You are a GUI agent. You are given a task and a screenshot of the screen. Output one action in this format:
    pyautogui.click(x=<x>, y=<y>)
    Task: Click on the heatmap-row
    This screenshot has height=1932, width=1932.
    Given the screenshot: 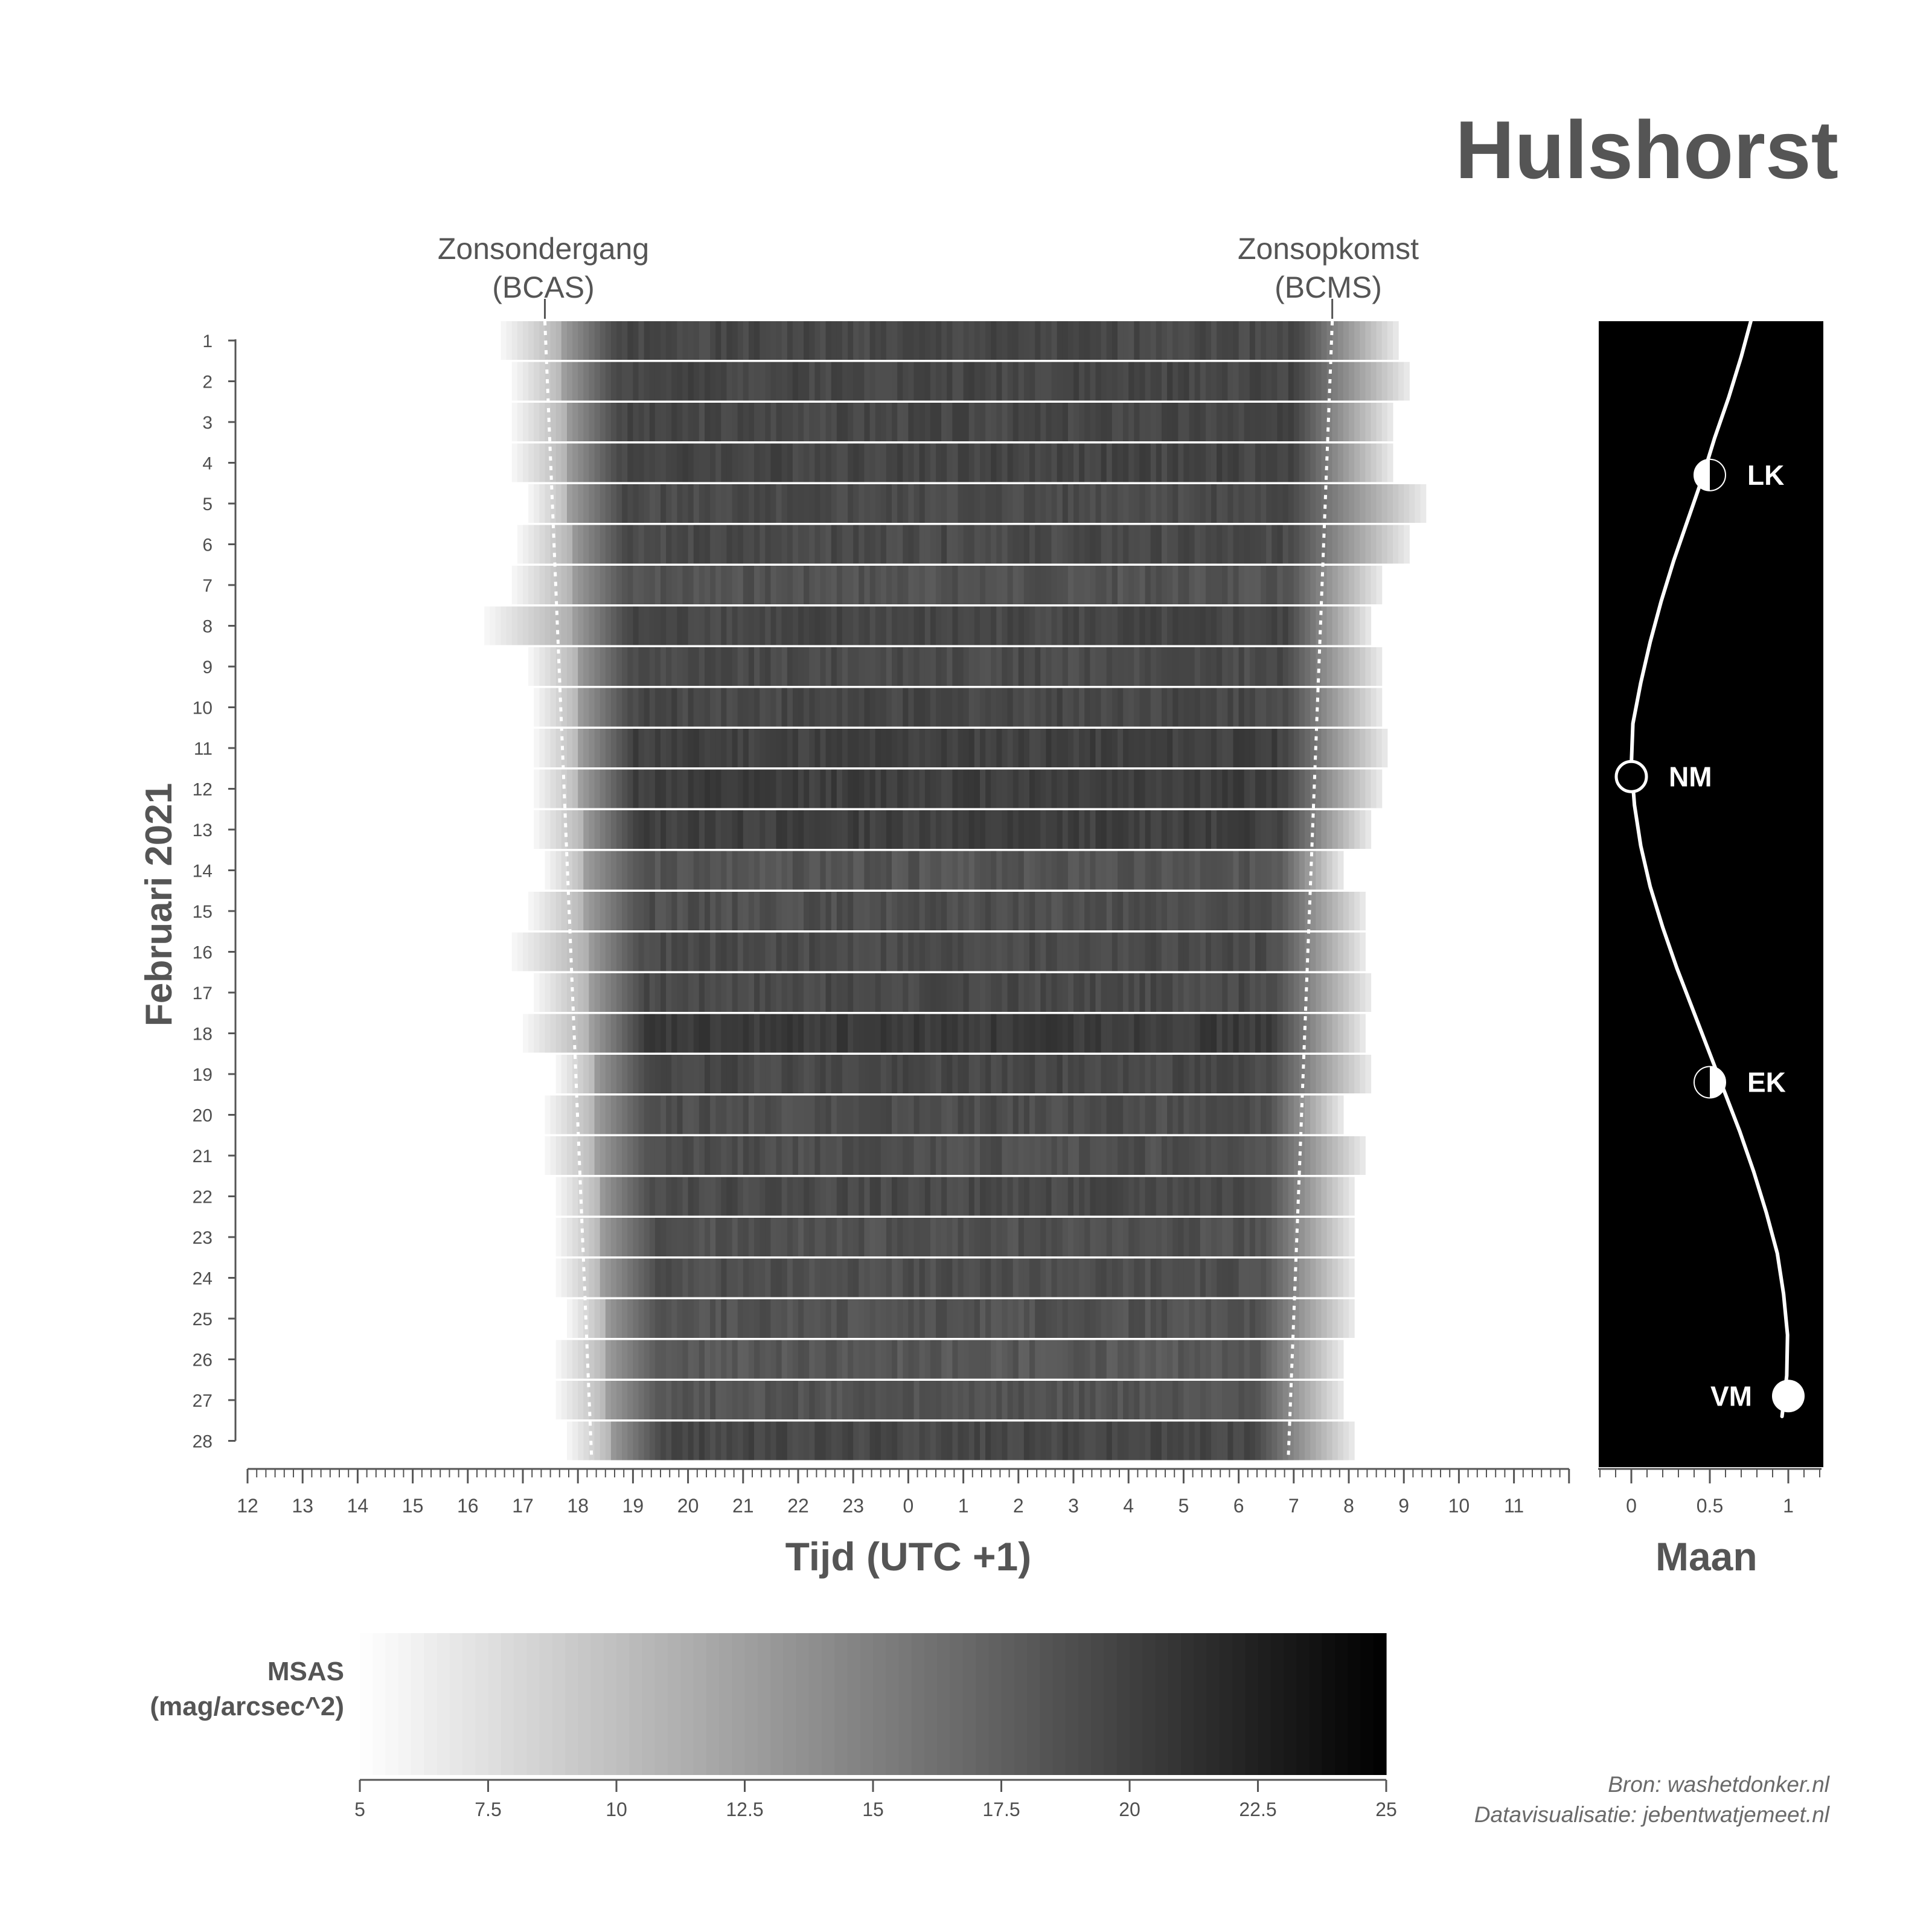 What is the action you would take?
    pyautogui.click(x=950, y=1400)
    